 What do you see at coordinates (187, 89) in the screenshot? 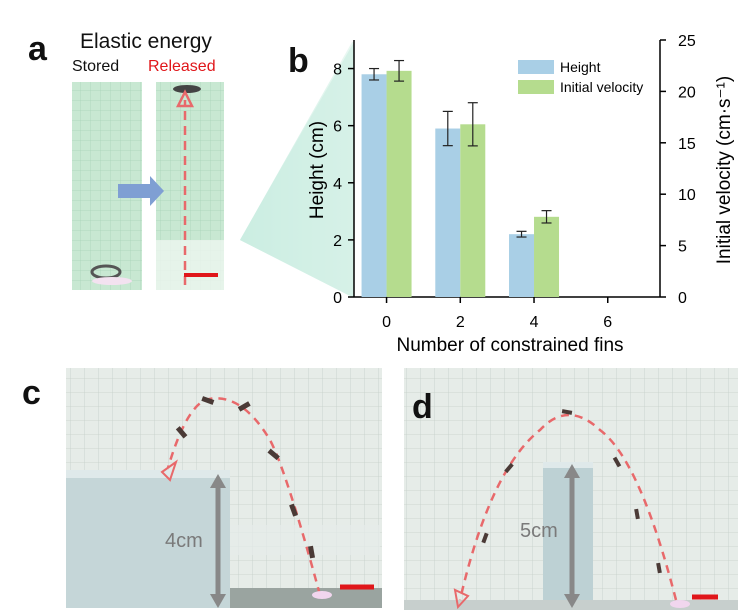
I see `released-robot` at bounding box center [187, 89].